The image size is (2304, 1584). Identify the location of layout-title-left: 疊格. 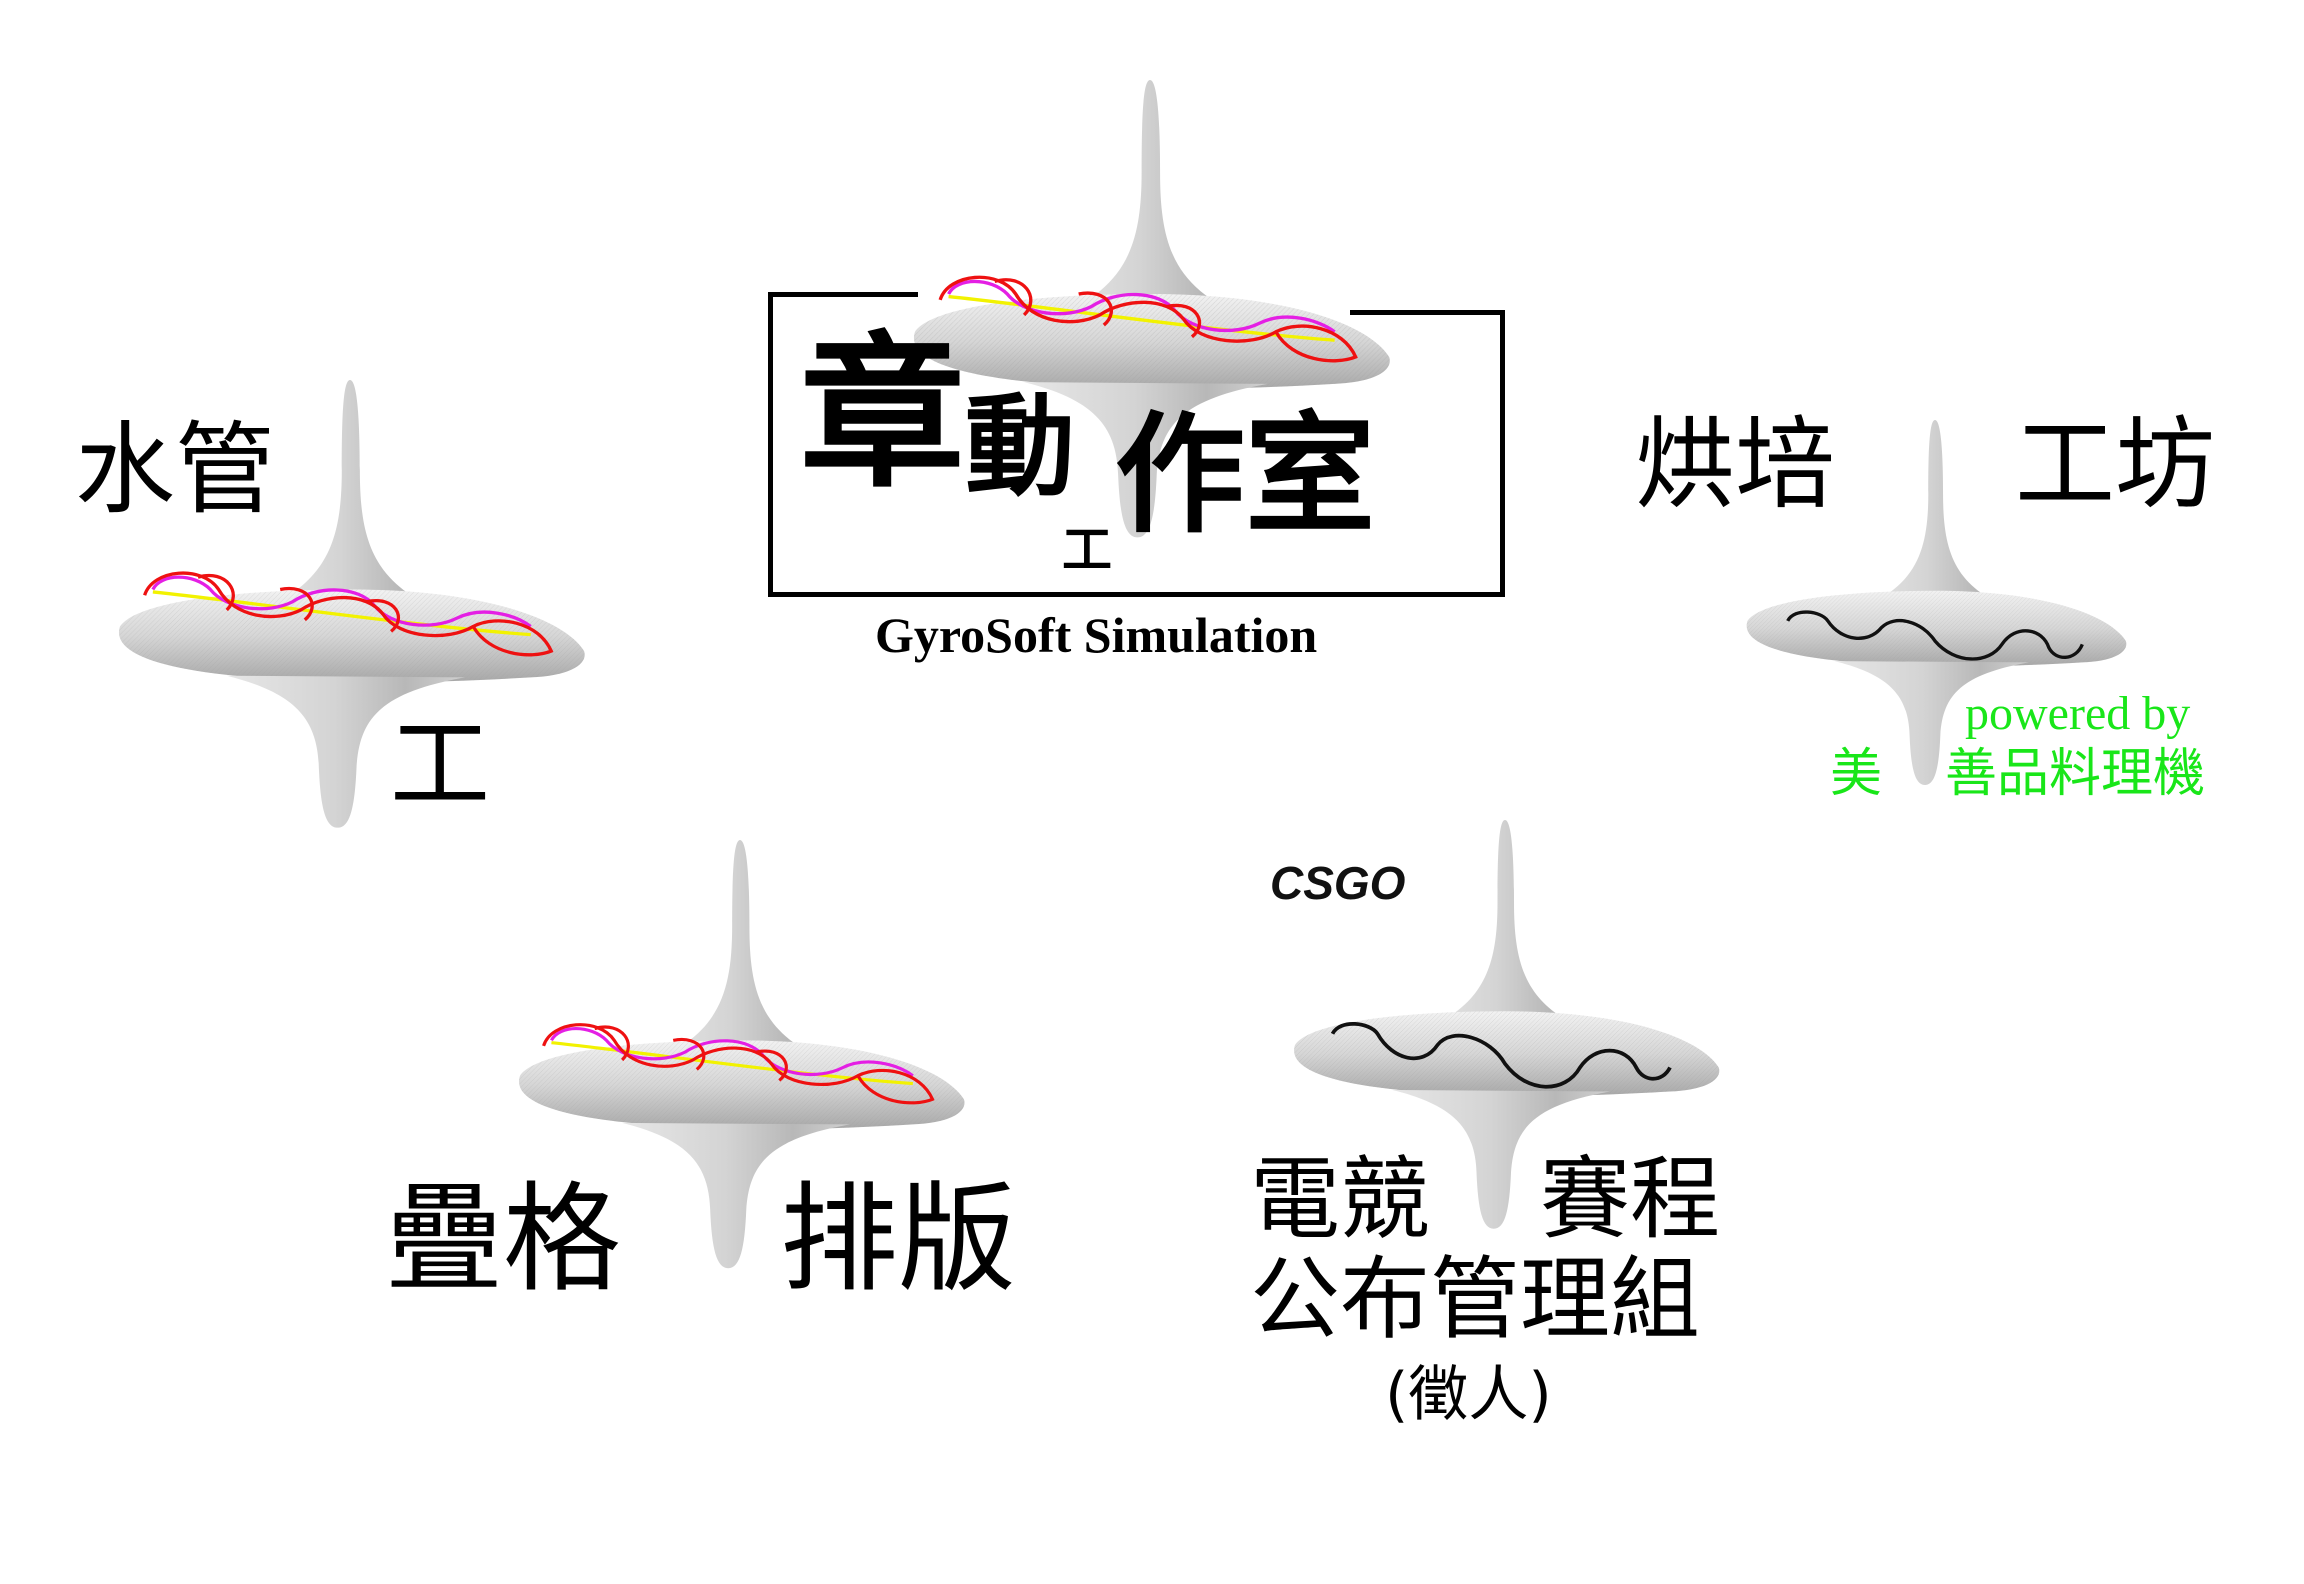
(503, 1239).